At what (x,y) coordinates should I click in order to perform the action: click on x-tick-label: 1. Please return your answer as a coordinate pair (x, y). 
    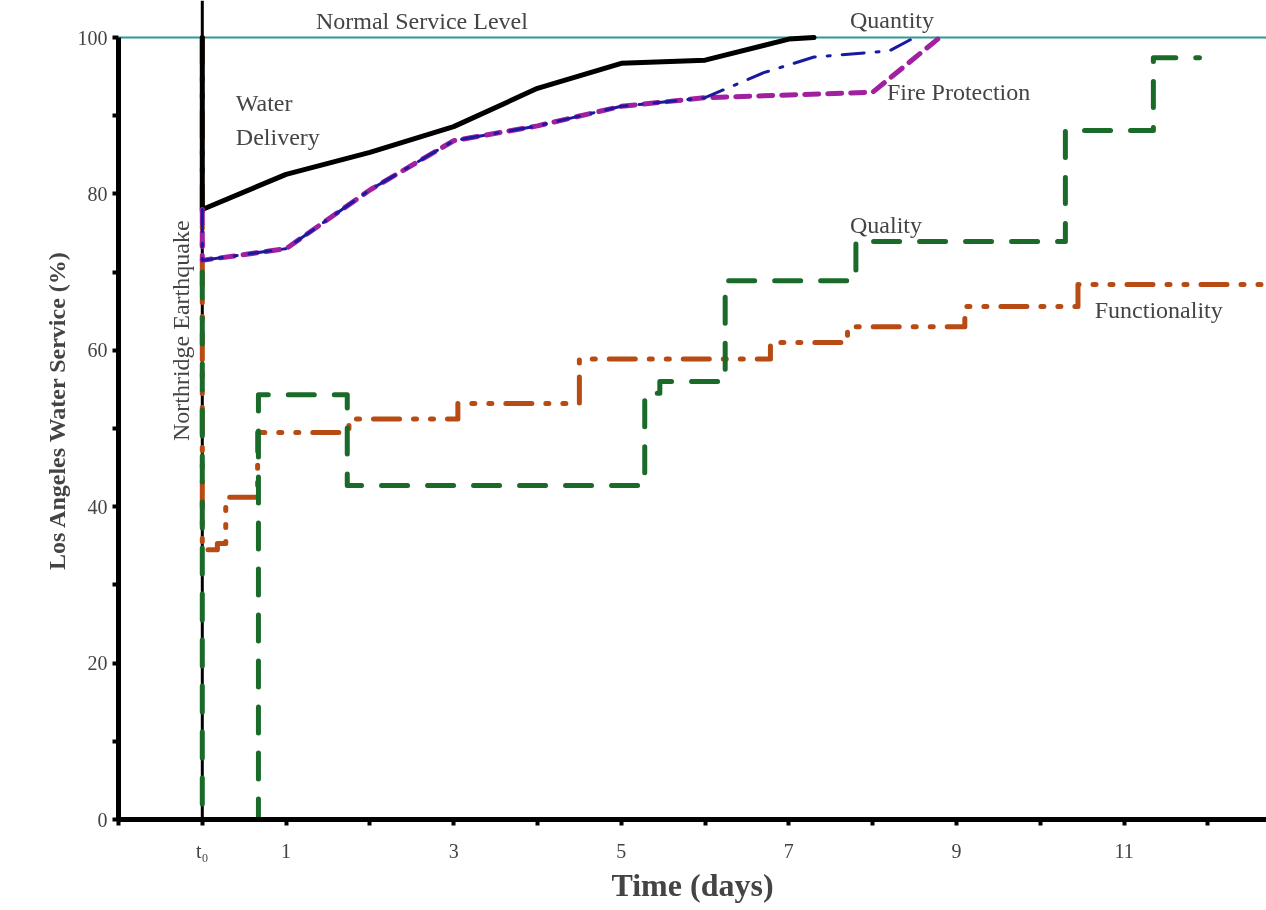
    Looking at the image, I should click on (286, 850).